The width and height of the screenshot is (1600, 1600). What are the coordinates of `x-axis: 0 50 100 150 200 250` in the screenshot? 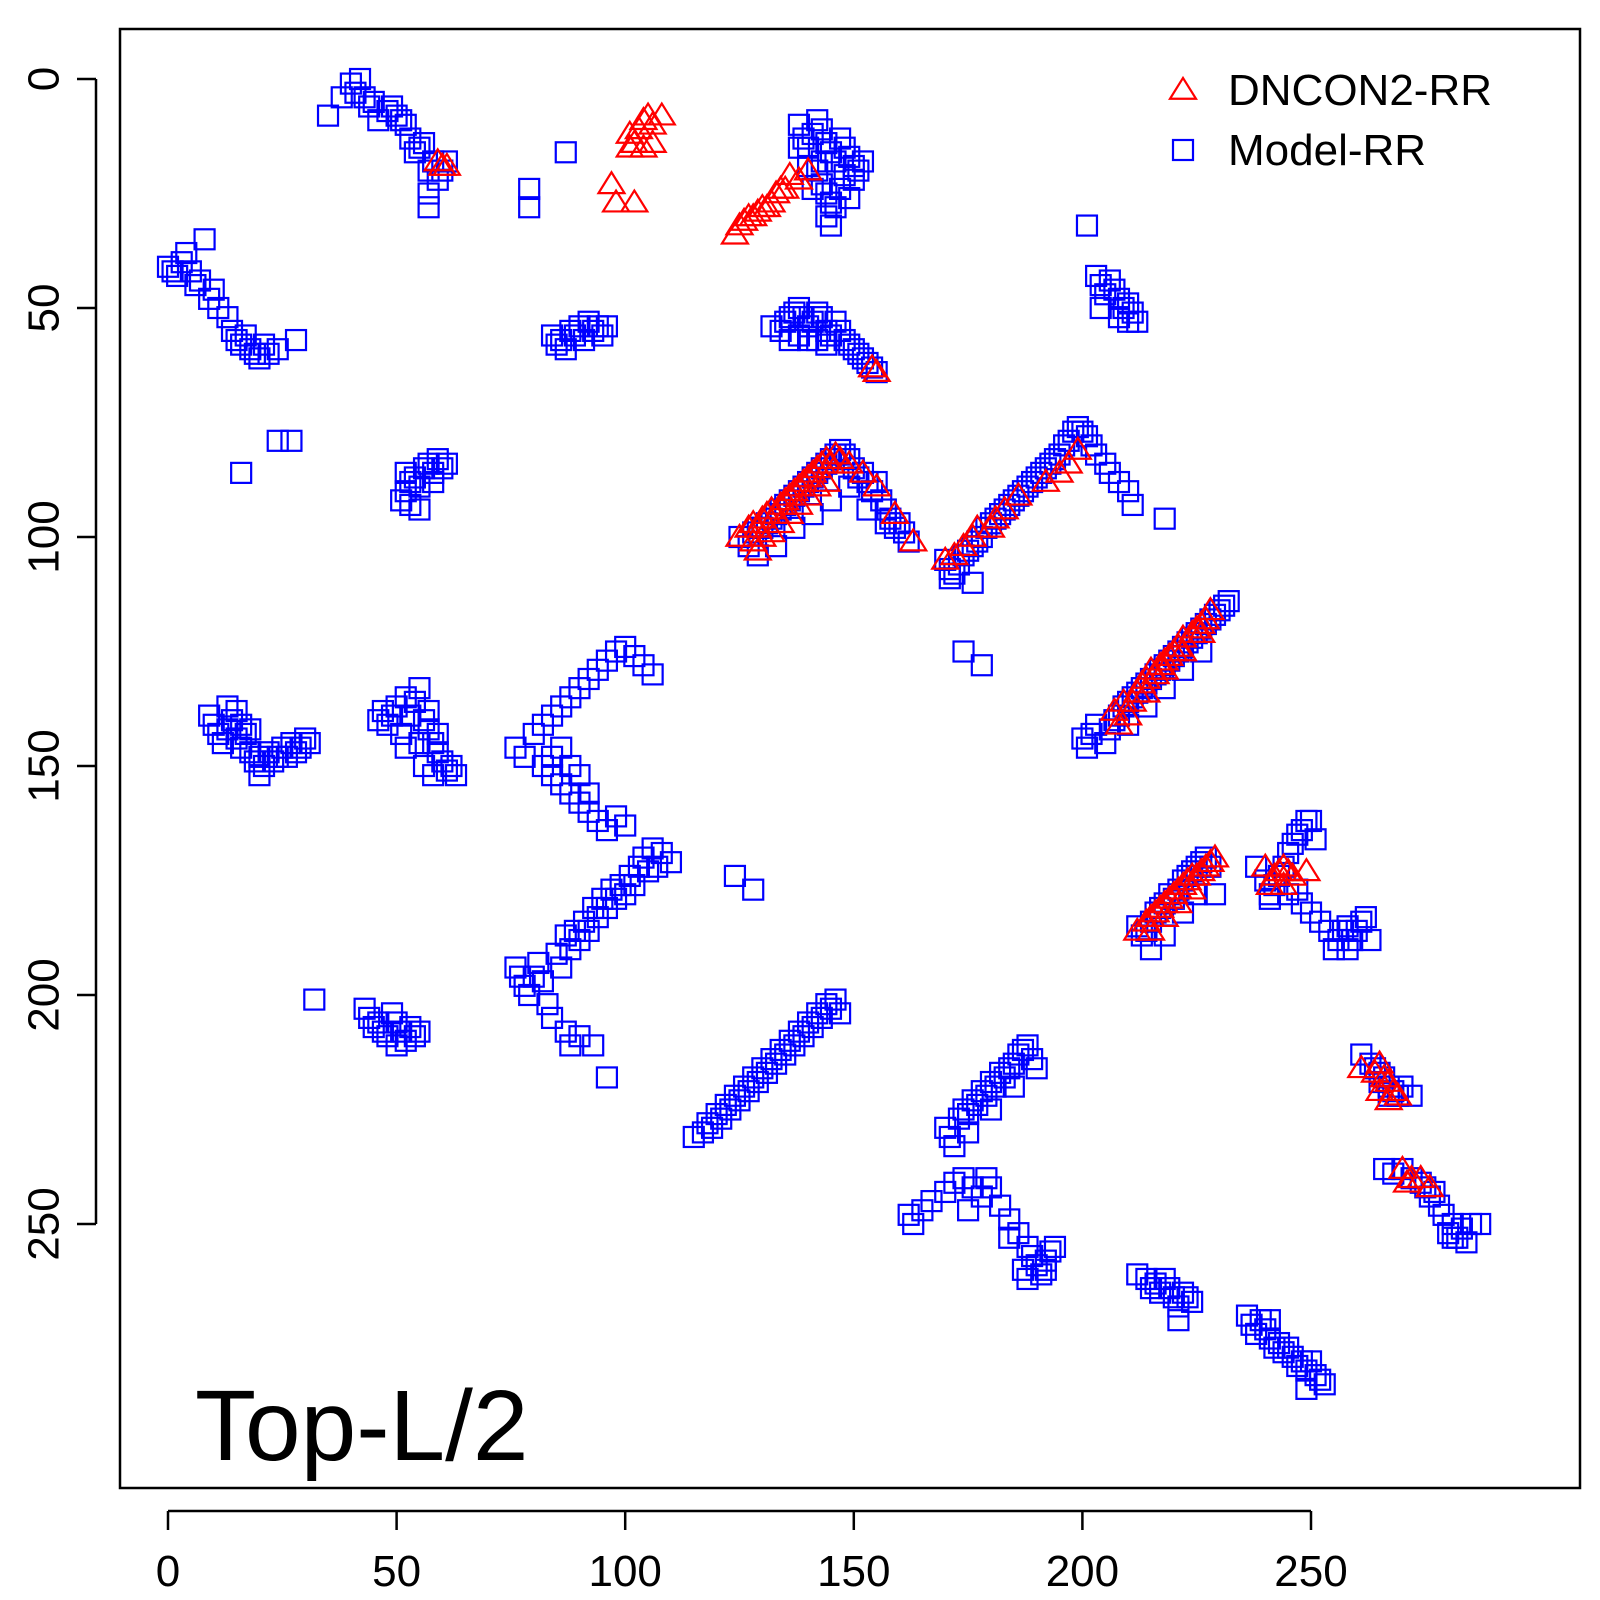 It's located at (752, 1552).